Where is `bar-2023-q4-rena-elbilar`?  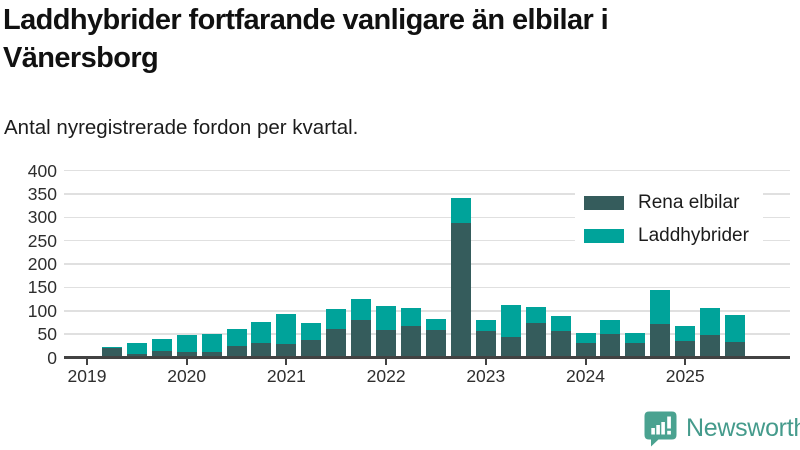 bar-2023-q4-rena-elbilar is located at coordinates (560, 344).